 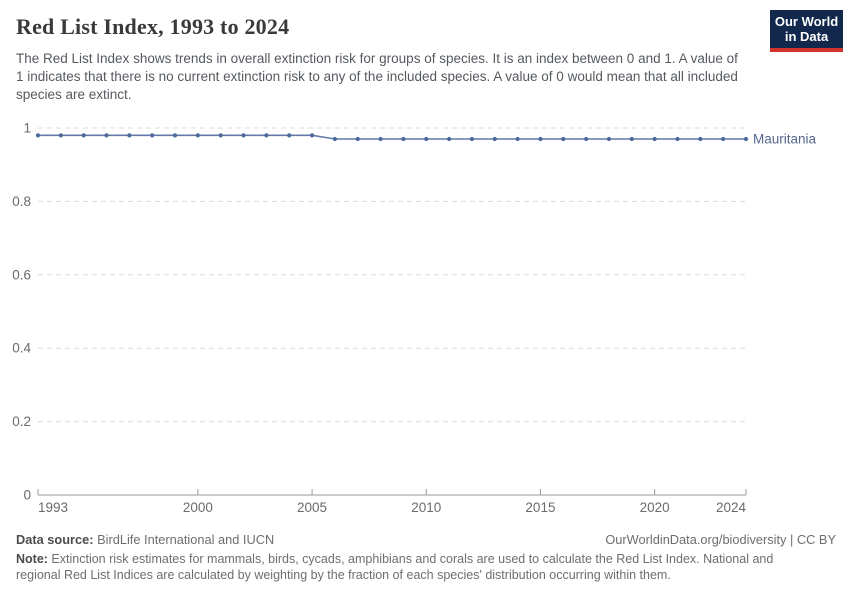 I want to click on owid-logo-line2: in Data, so click(x=806, y=36).